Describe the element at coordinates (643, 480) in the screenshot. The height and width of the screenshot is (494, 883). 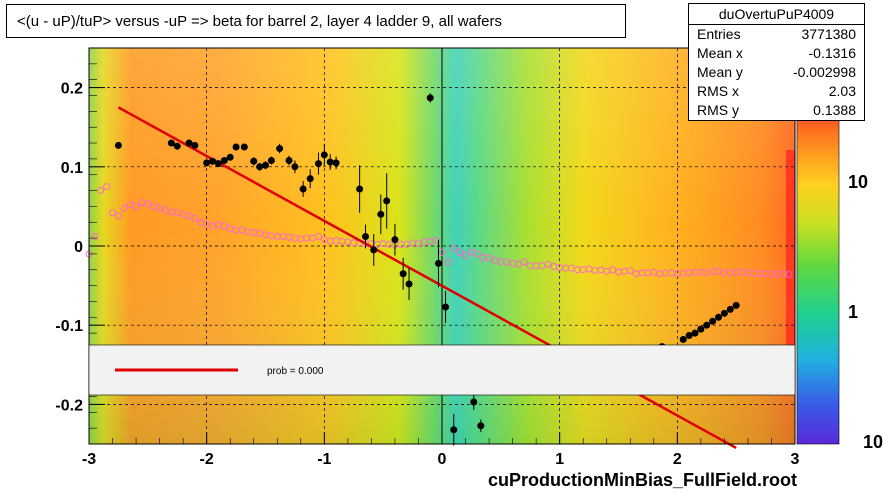
I see `source-file-label: cuProductionMinBias_FullField.root` at that location.